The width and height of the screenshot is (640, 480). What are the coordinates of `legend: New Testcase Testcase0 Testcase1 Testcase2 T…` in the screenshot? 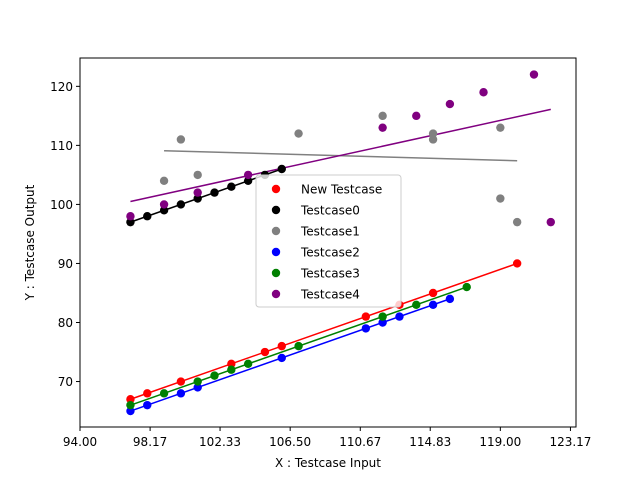 It's located at (328, 241).